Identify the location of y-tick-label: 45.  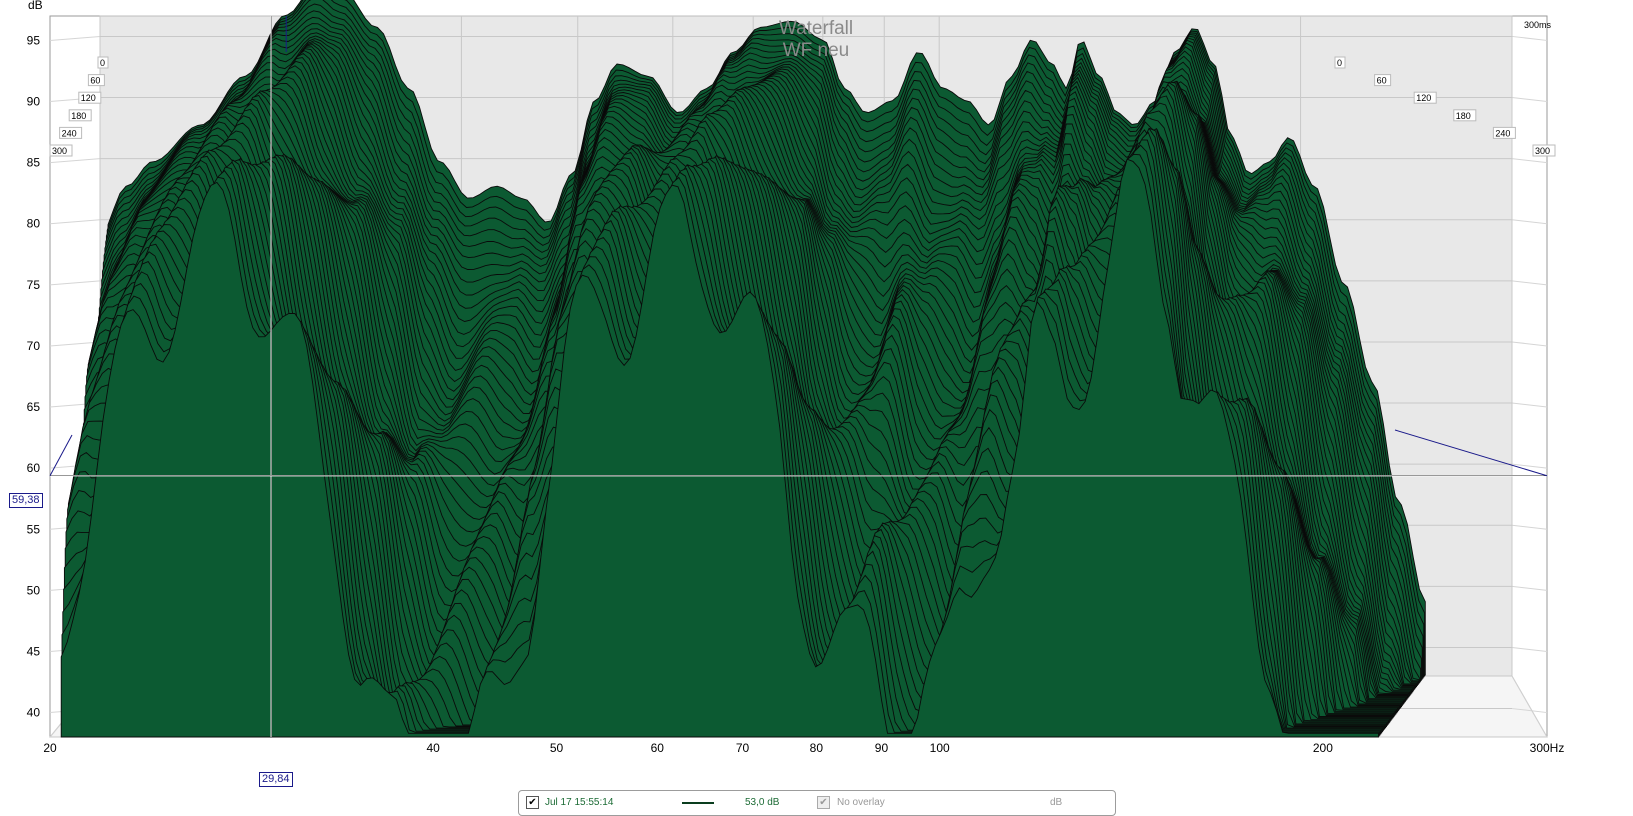
(34, 651).